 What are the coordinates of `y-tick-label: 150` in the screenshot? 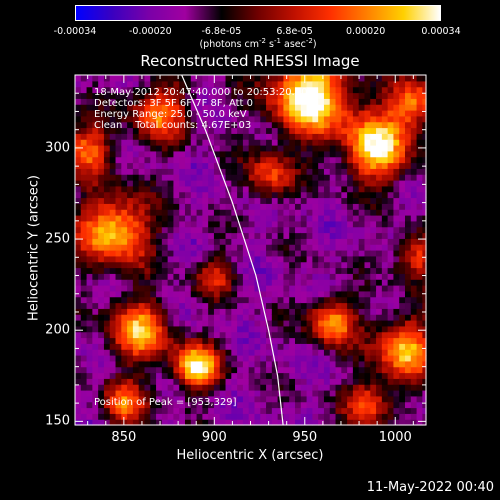 It's located at (57, 421).